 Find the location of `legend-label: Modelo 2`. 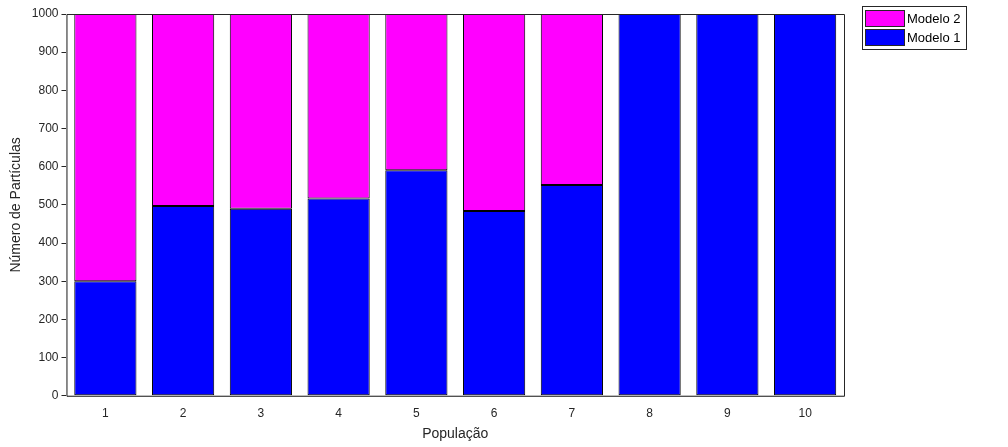

legend-label: Modelo 2 is located at coordinates (934, 18).